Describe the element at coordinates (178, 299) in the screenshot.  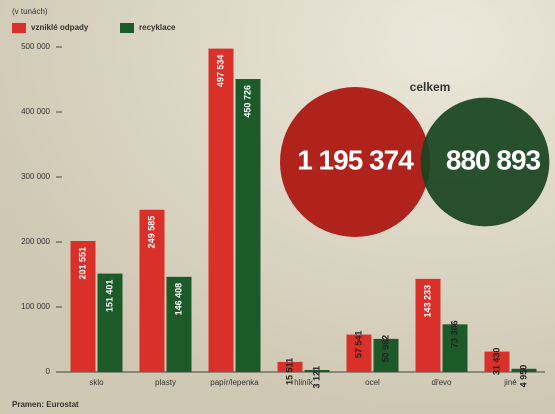
I see `value-label: 146 408` at that location.